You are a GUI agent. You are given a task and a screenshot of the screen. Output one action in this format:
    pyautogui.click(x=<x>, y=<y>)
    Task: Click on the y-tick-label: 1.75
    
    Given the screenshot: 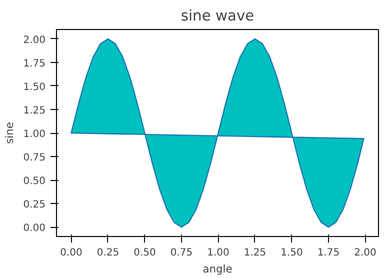 What is the action you would take?
    pyautogui.click(x=34, y=64)
    